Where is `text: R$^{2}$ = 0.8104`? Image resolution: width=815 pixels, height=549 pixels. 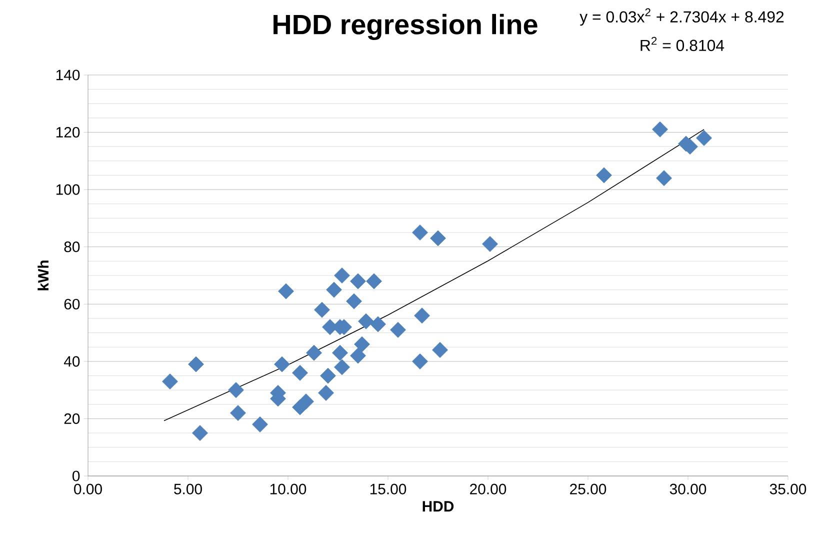
text: R$^{2}$ = 0.8104 is located at coordinates (682, 44).